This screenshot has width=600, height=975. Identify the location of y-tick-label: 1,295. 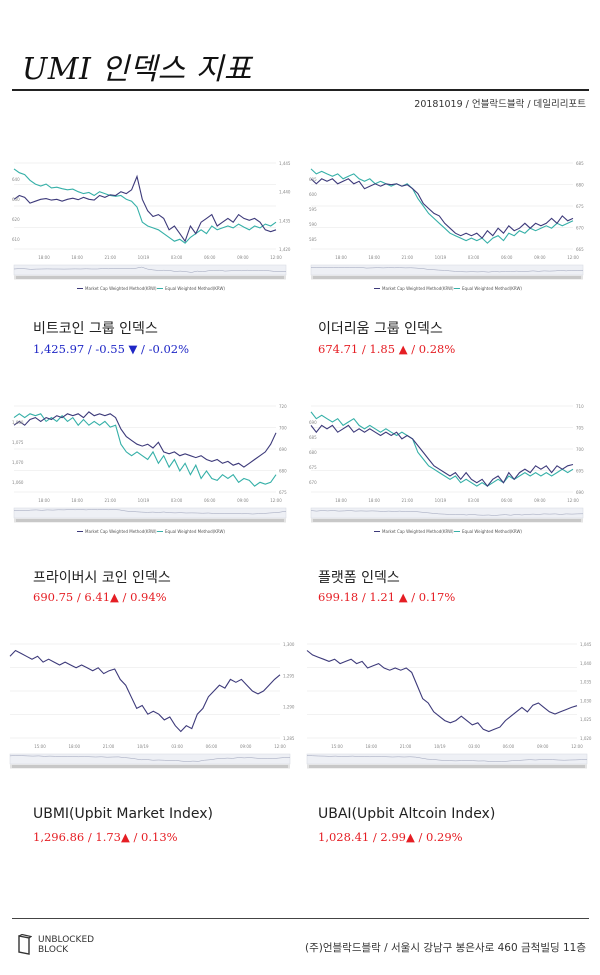
(289, 675).